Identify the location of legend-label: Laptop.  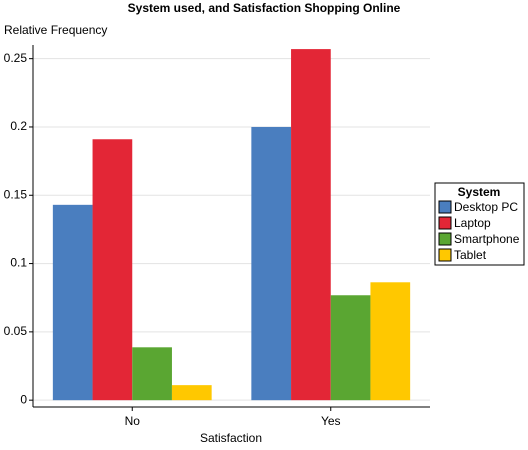
(472, 223).